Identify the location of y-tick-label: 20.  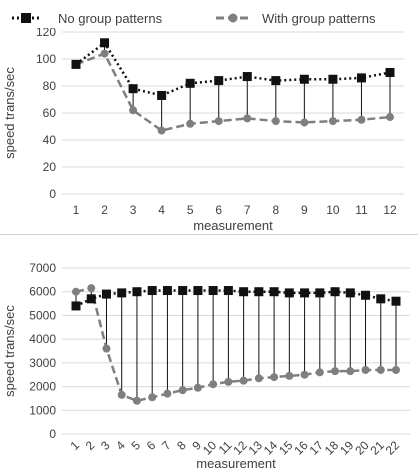
(50, 167).